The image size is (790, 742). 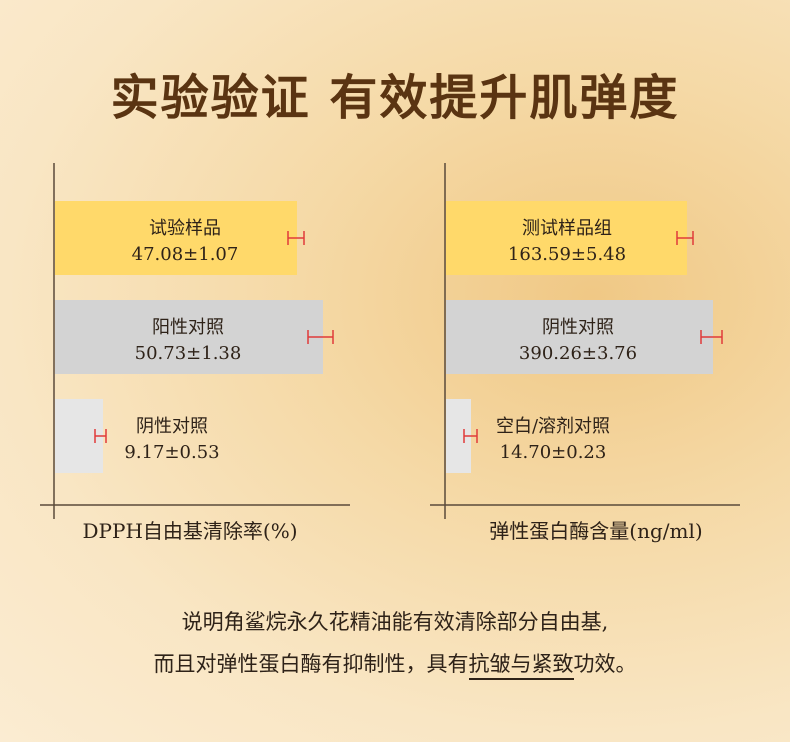 What do you see at coordinates (185, 254) in the screenshot?
I see `bar-value-label: 47.08±1.07` at bounding box center [185, 254].